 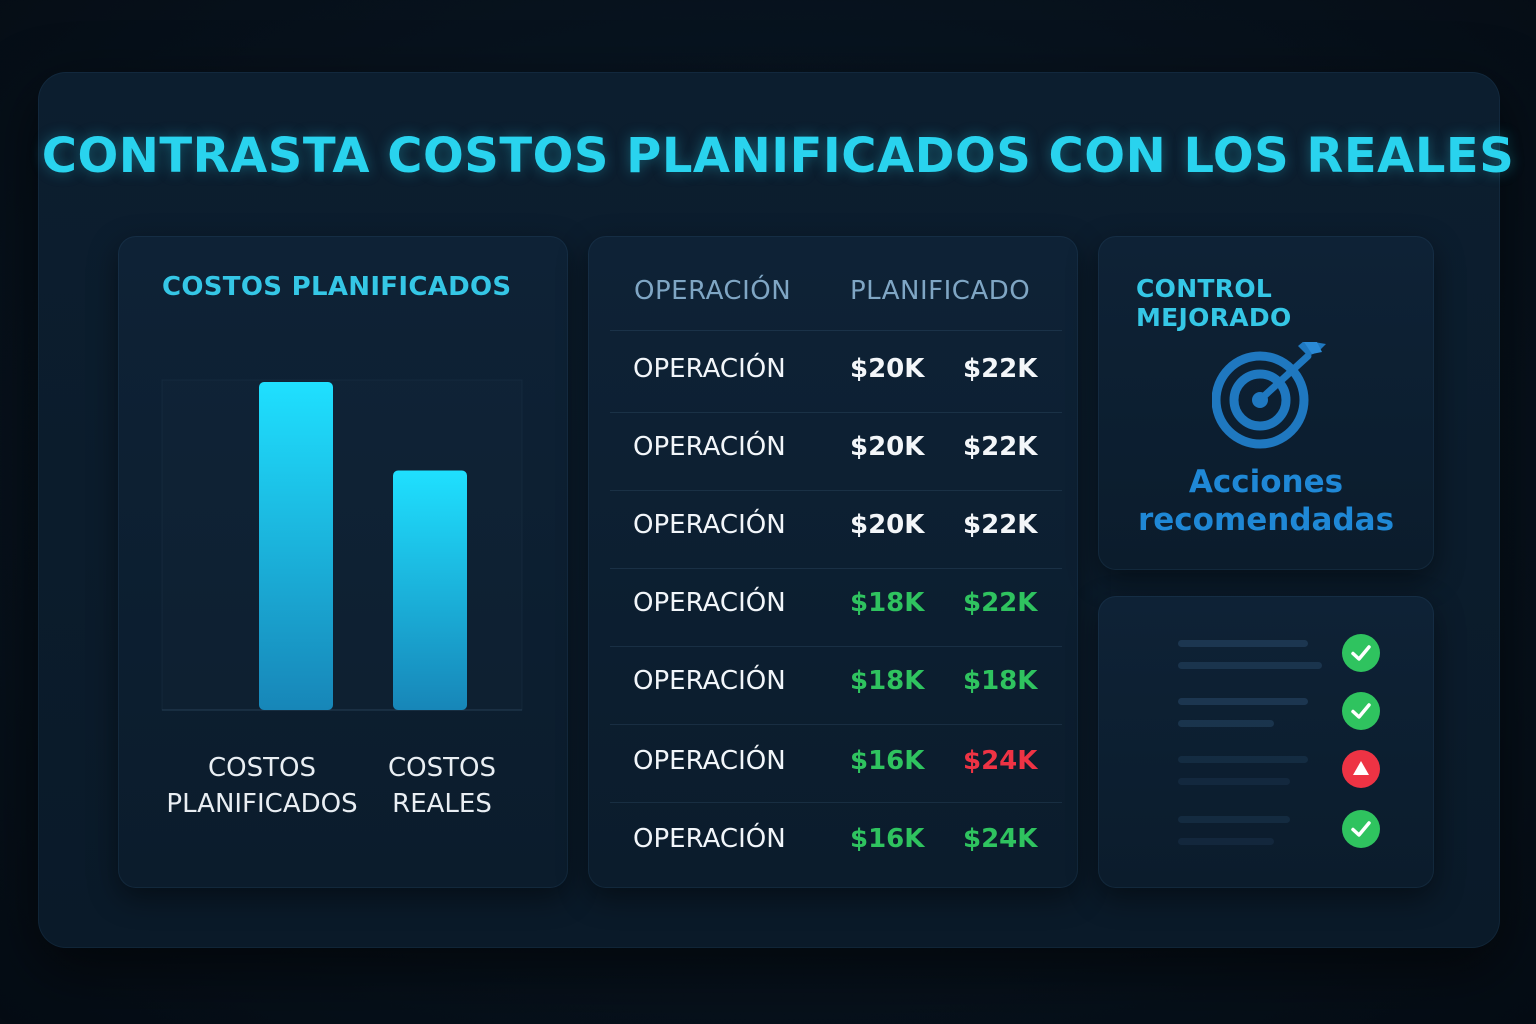 I want to click on row-2-planned: $20K, so click(x=887, y=447).